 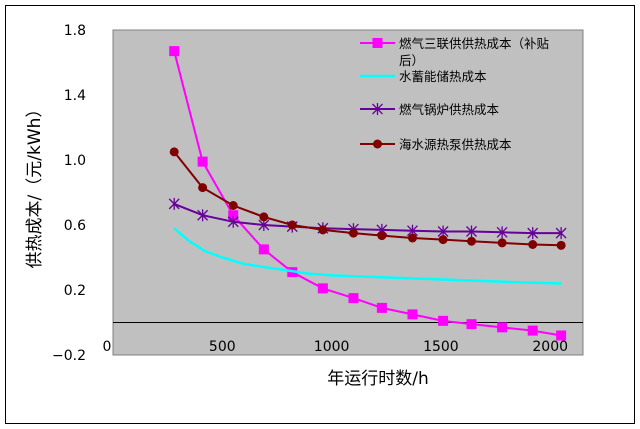 What do you see at coordinates (35, 185) in the screenshot?
I see `y-axis-title: 供热成本/（元/kWh）` at bounding box center [35, 185].